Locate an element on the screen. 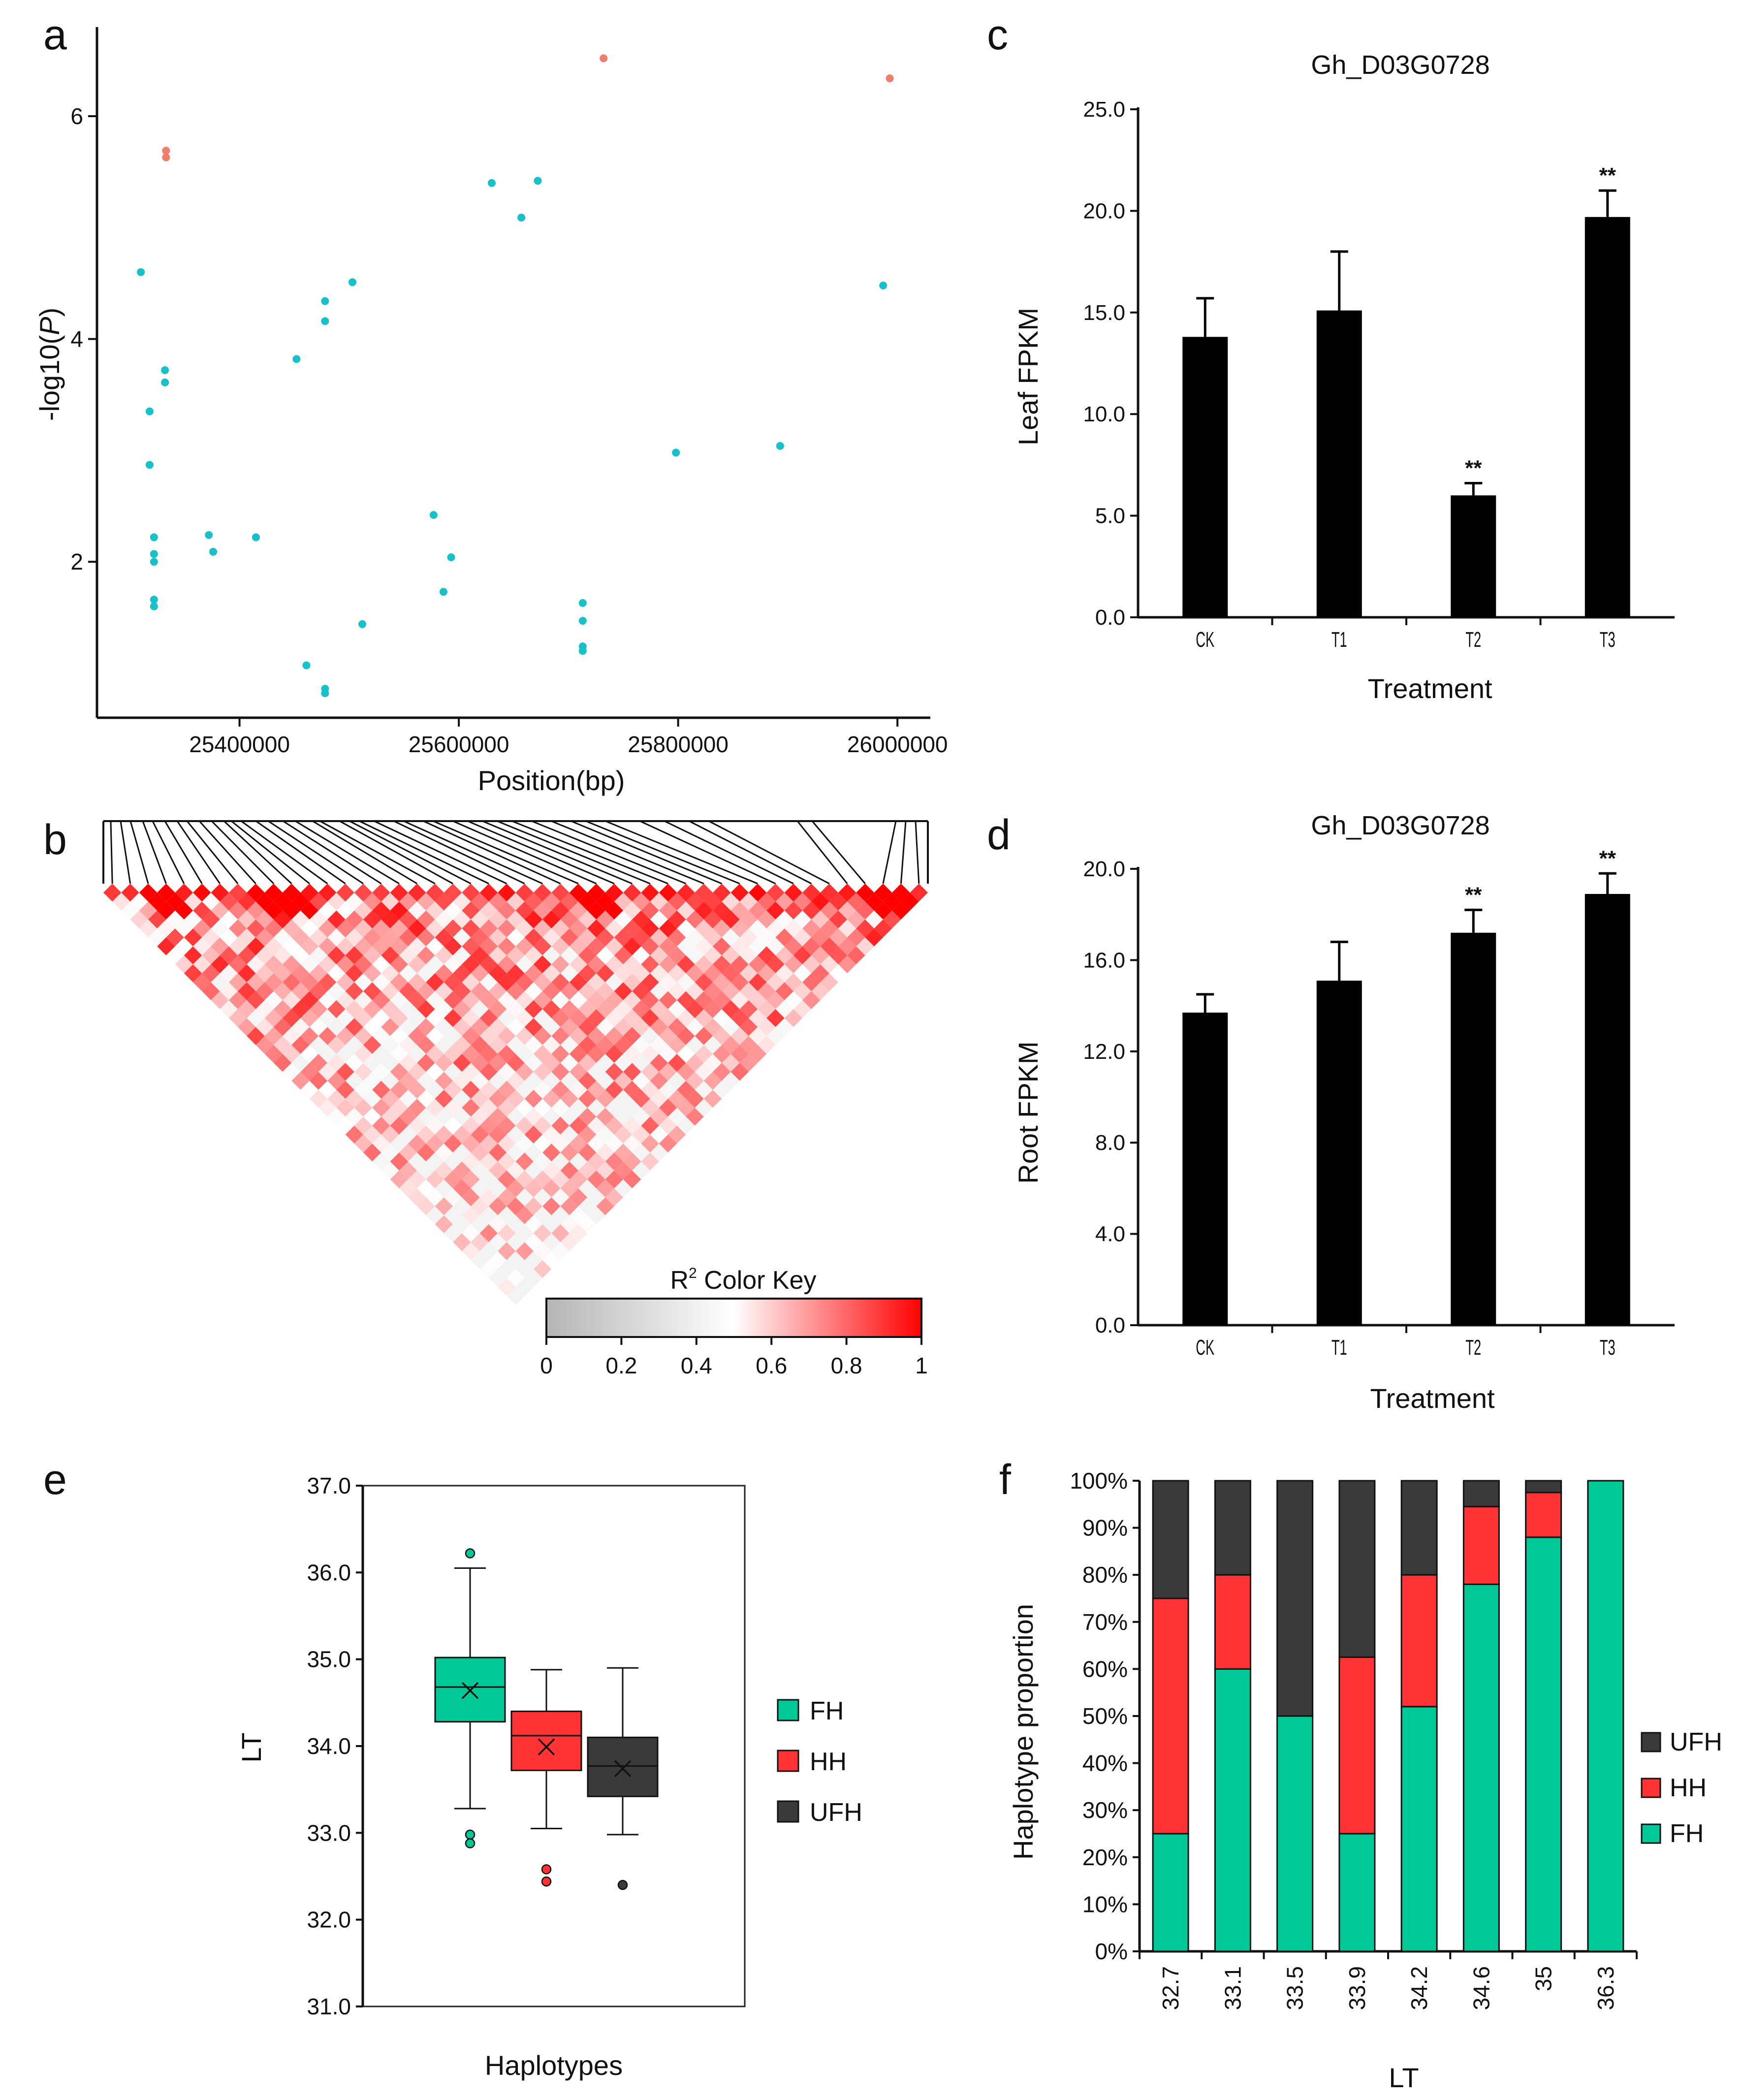 The height and width of the screenshot is (2100, 1744). a-point-significant is located at coordinates (604, 59).